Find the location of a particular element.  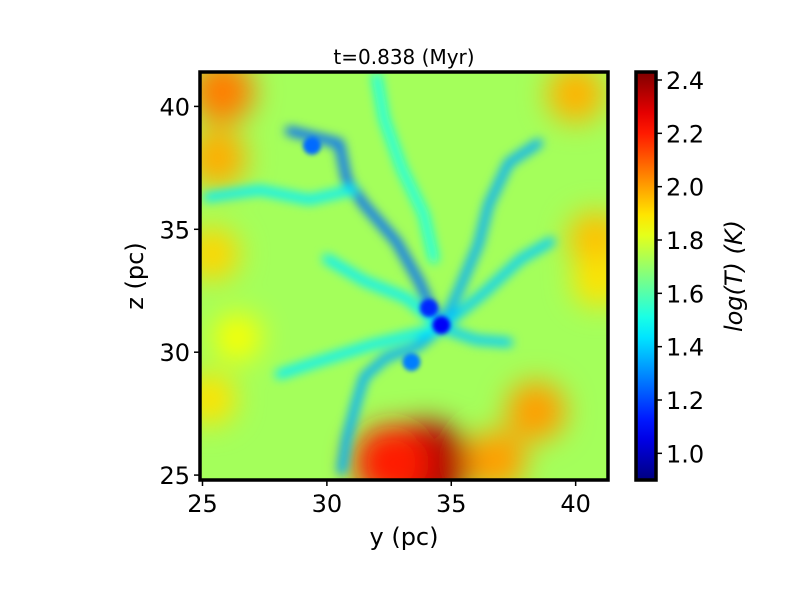

colorbar-tick-label: 2.4 is located at coordinates (685, 81).